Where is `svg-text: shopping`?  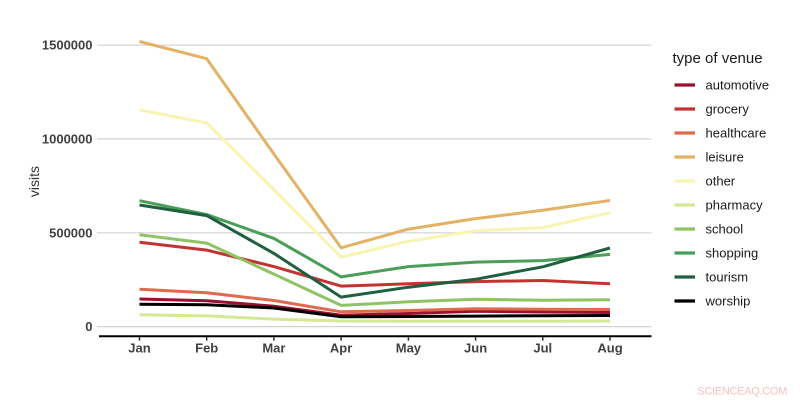 svg-text: shopping is located at coordinates (732, 253).